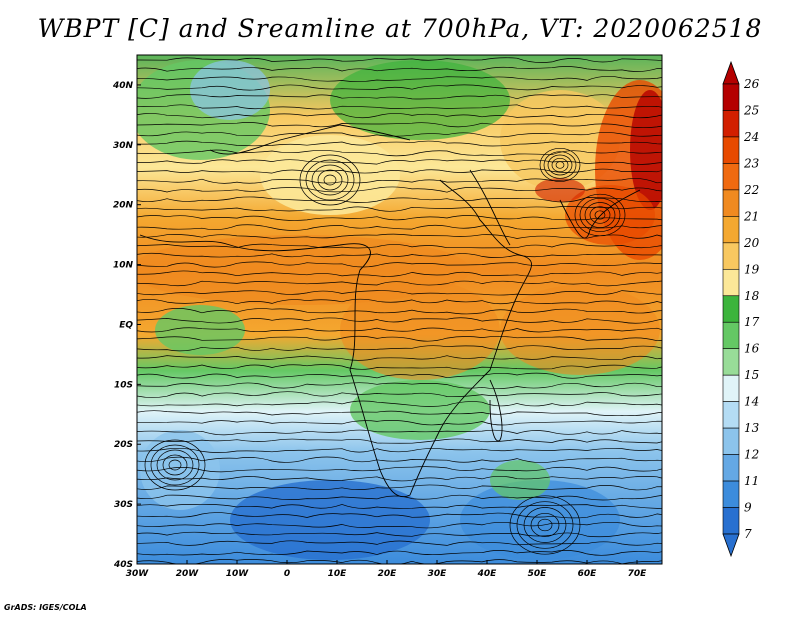 The height and width of the screenshot is (618, 800). What do you see at coordinates (752, 269) in the screenshot?
I see `colorbar-label: 19` at bounding box center [752, 269].